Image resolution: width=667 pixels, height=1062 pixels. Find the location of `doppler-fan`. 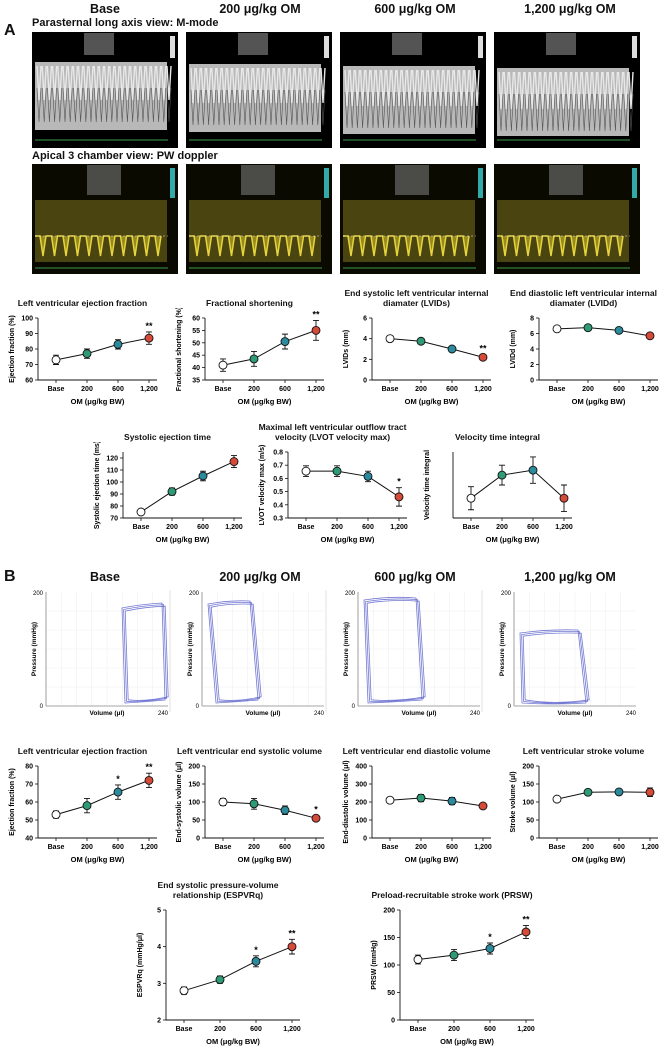

doppler-fan is located at coordinates (104, 180).